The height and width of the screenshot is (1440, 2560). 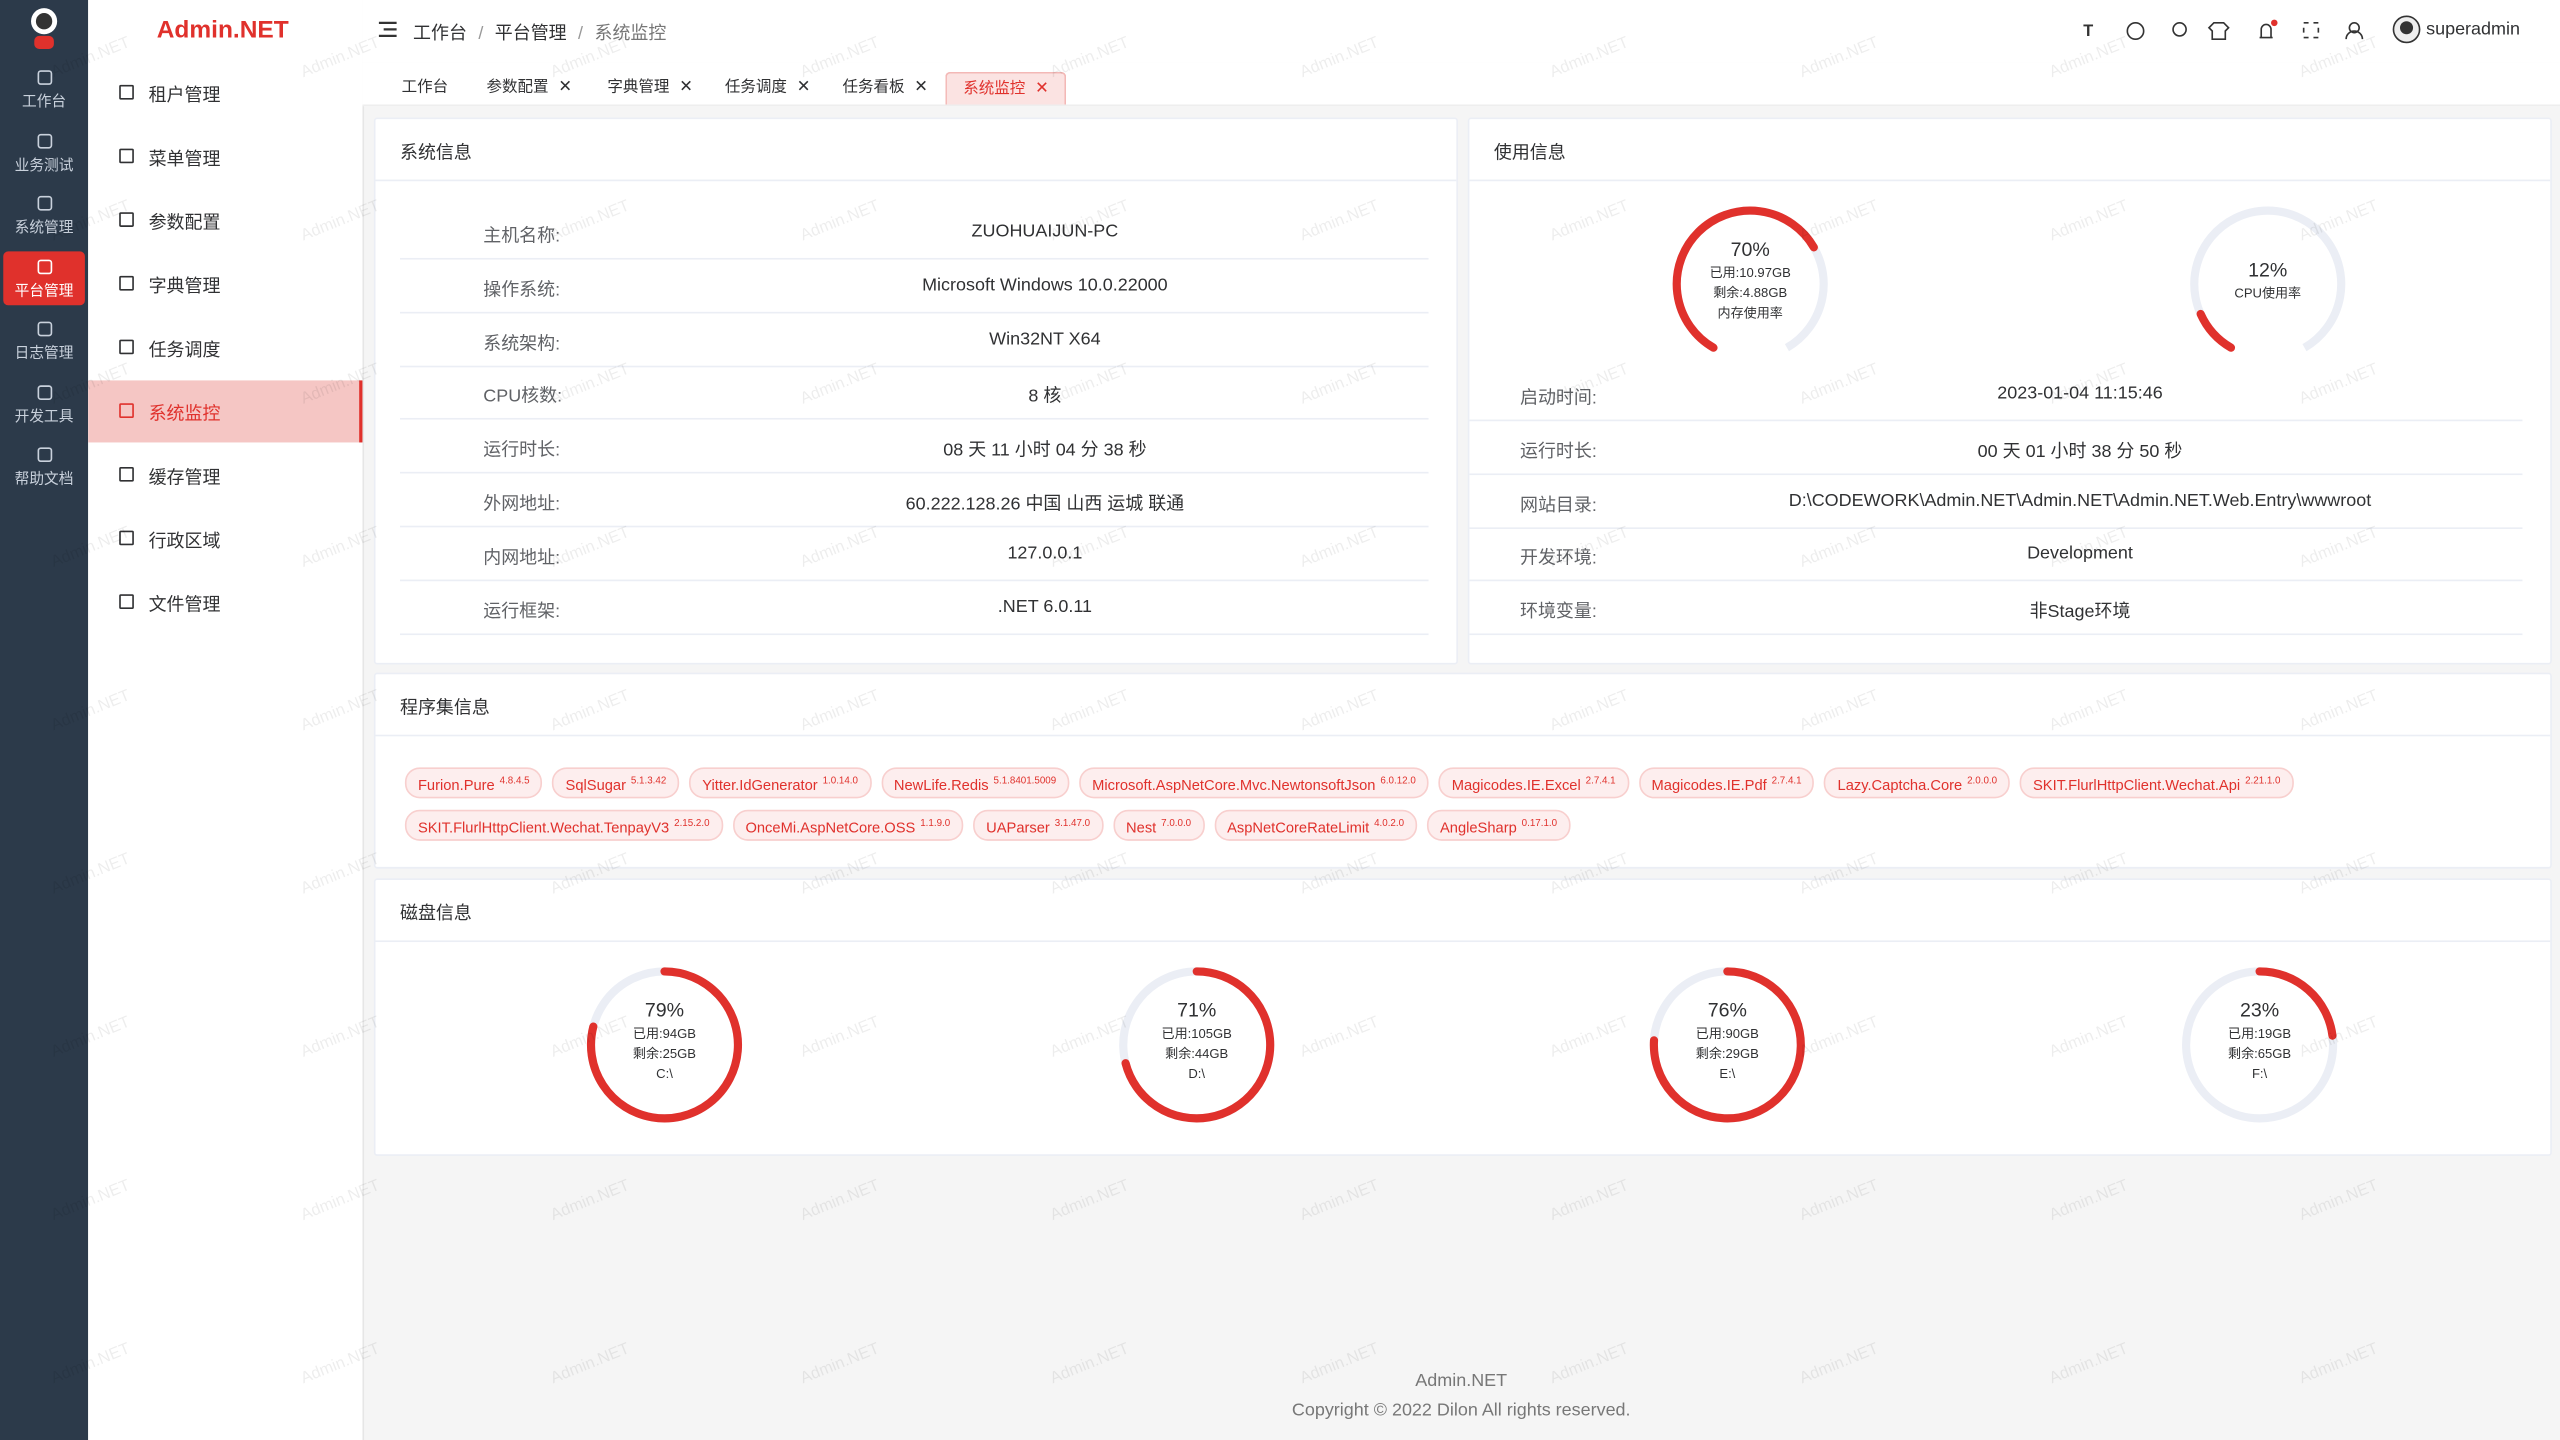 I want to click on logo, so click(x=44, y=28).